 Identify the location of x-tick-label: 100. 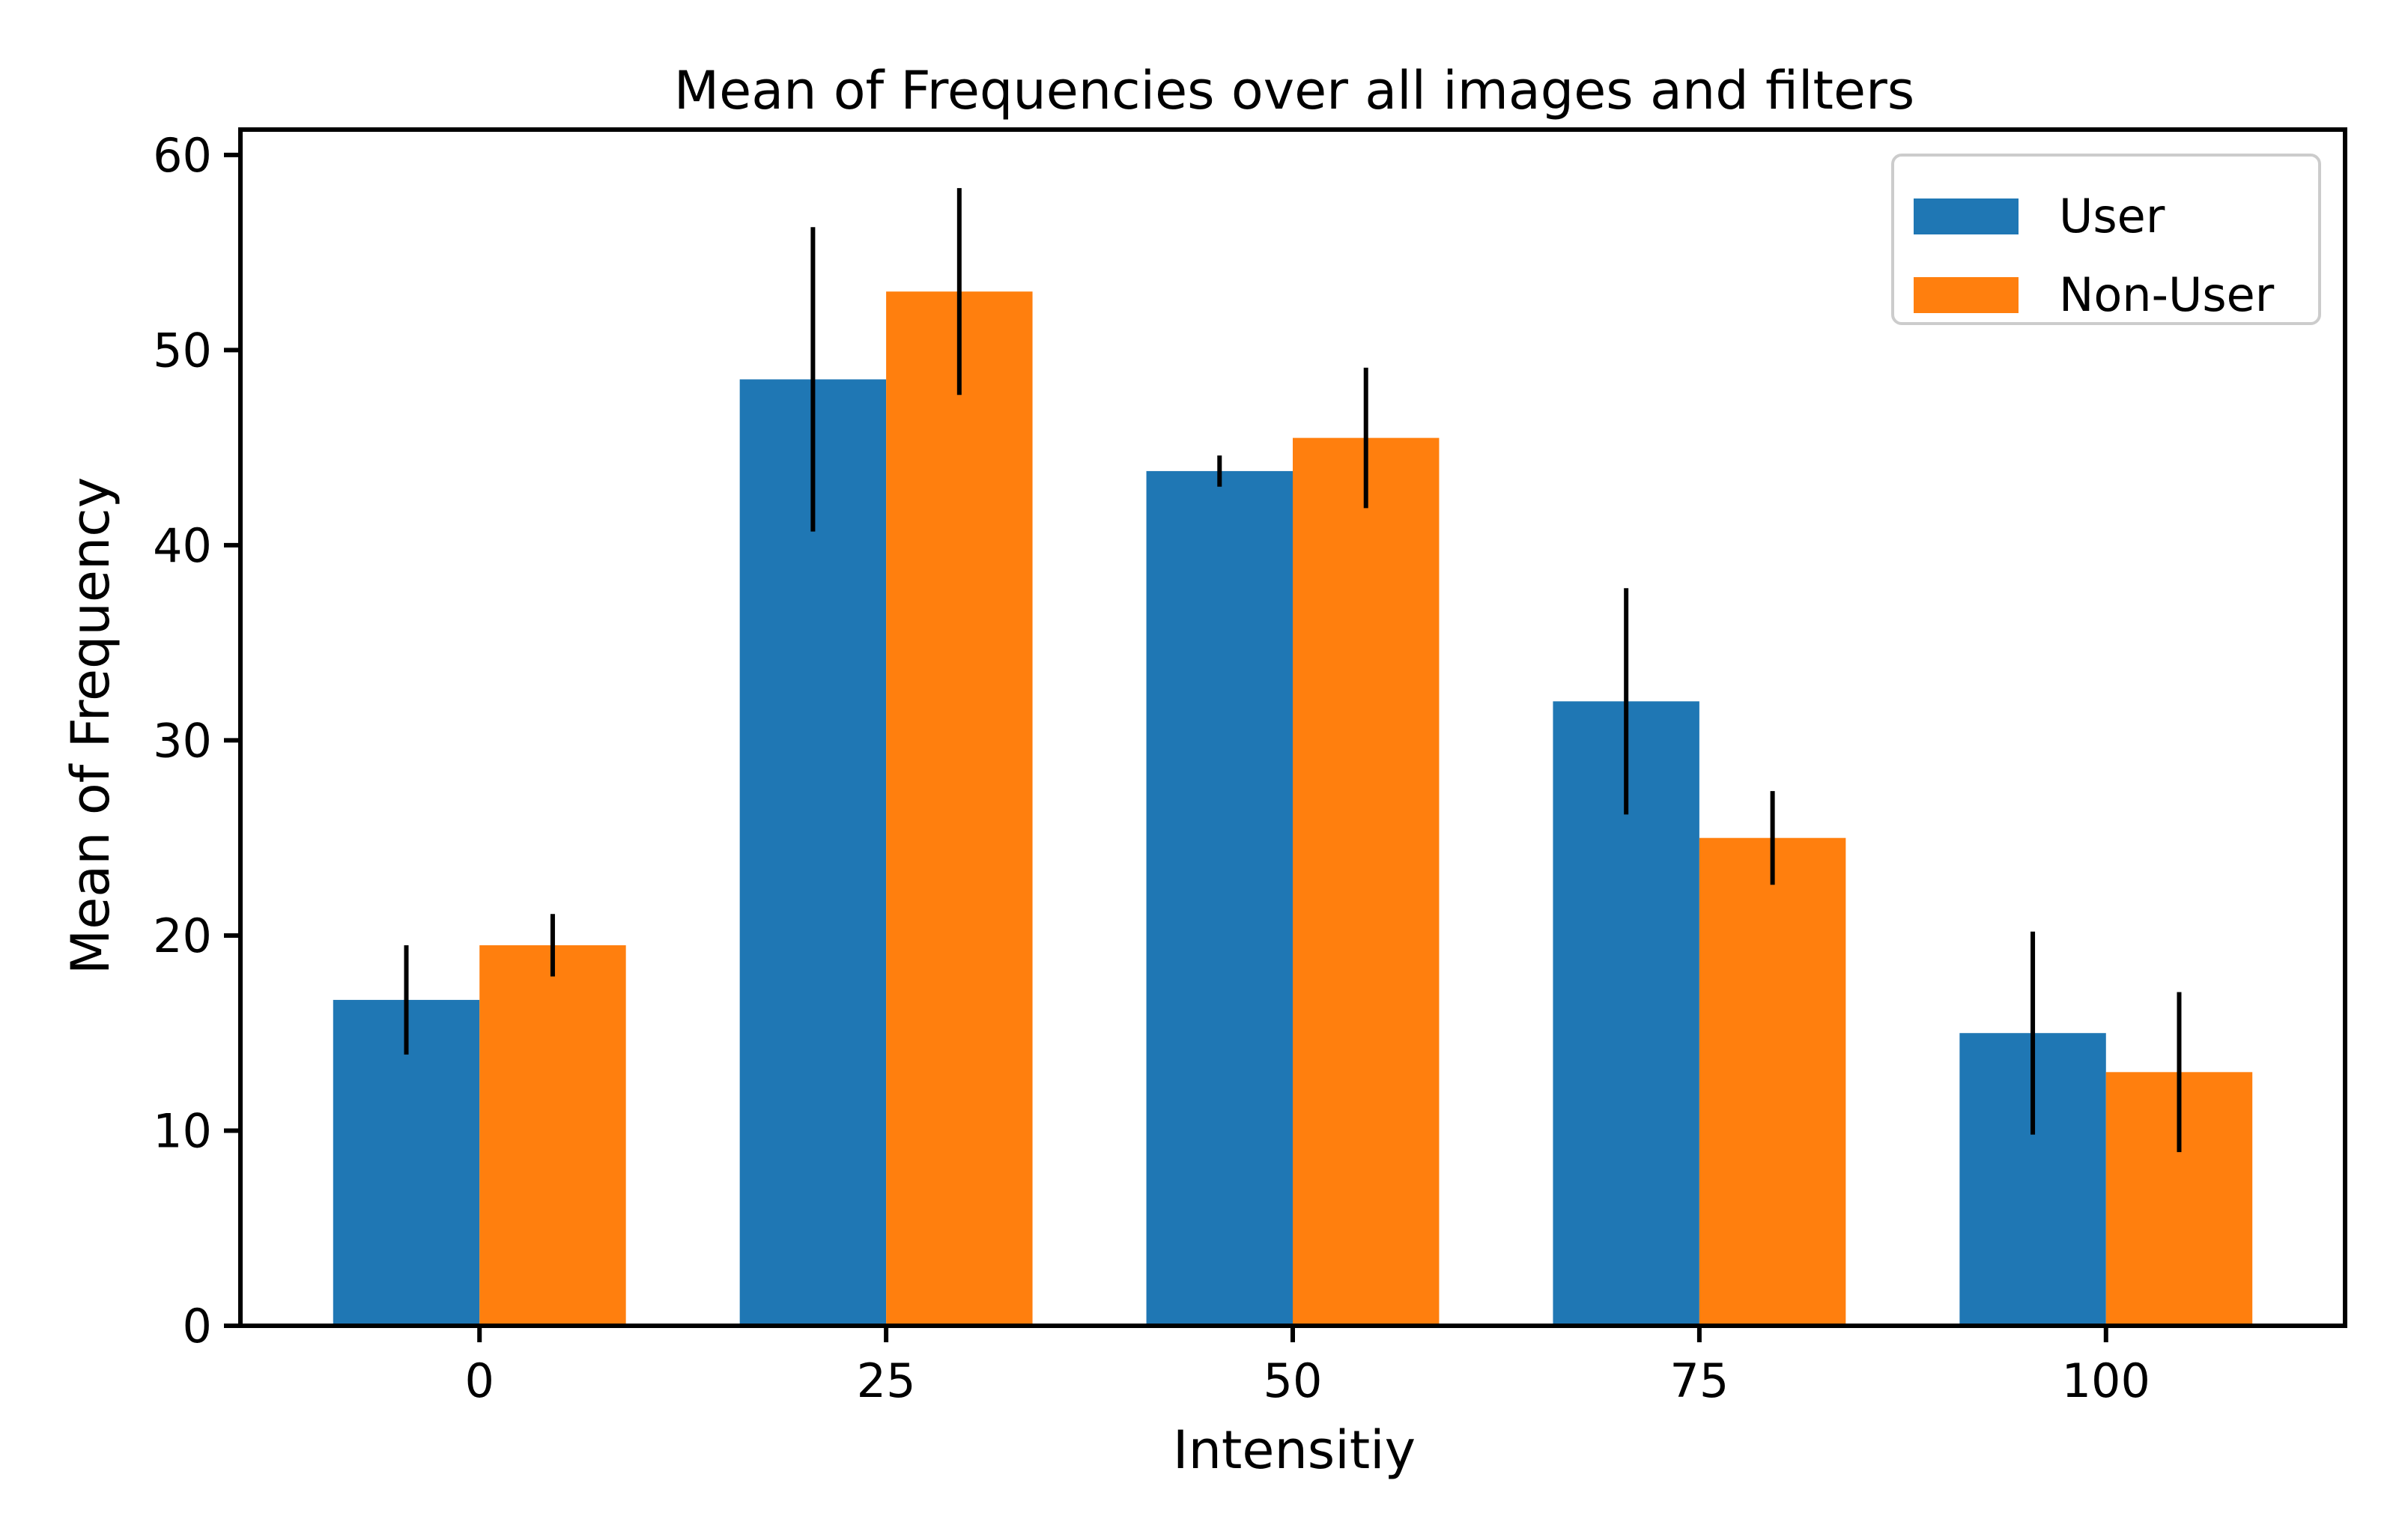
(2106, 1380).